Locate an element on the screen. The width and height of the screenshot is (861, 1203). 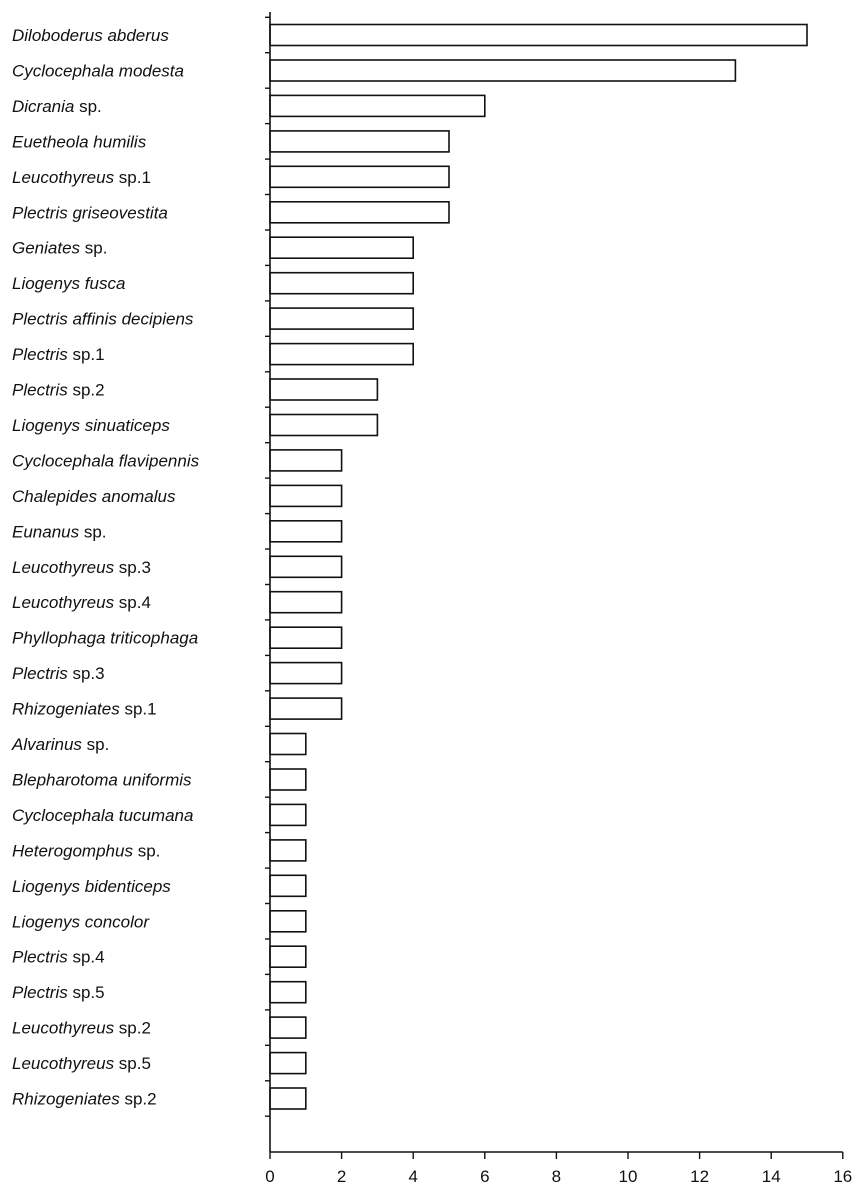
category-label-name: Liogenys bidenticeps is located at coordinates (91, 886).